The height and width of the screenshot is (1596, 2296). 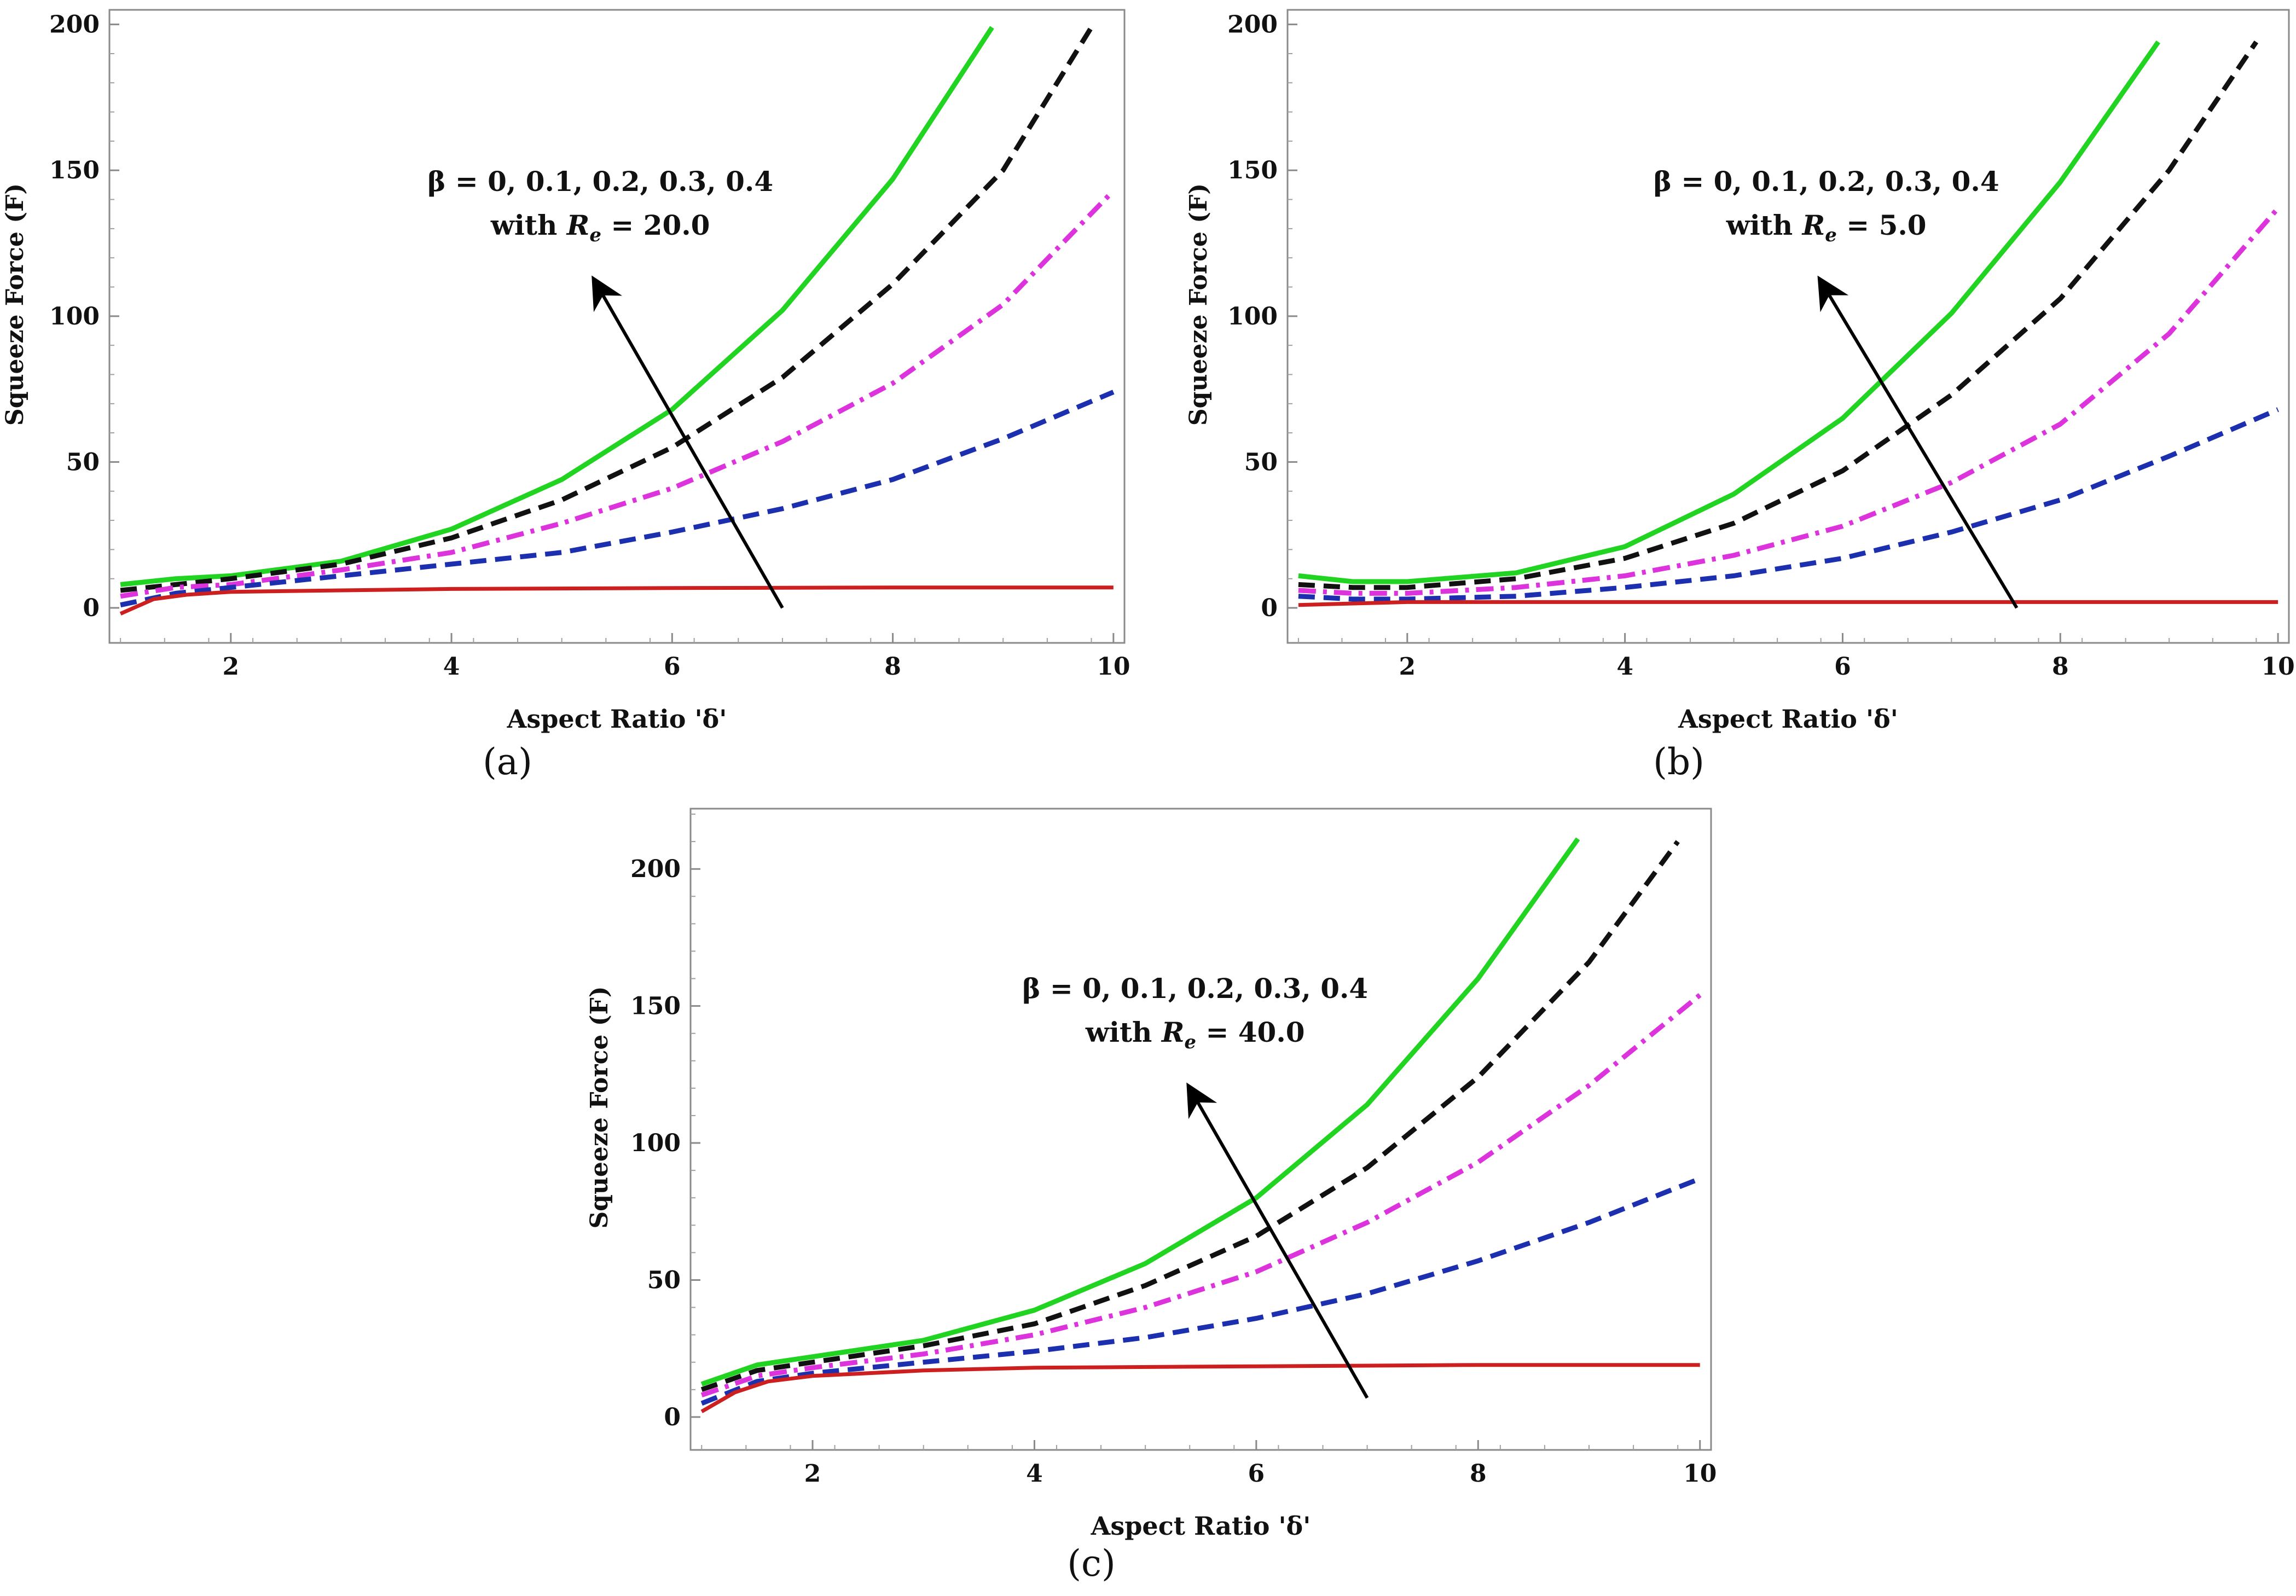 I want to click on re-annotation: with Re = 40.0, so click(x=1195, y=1034).